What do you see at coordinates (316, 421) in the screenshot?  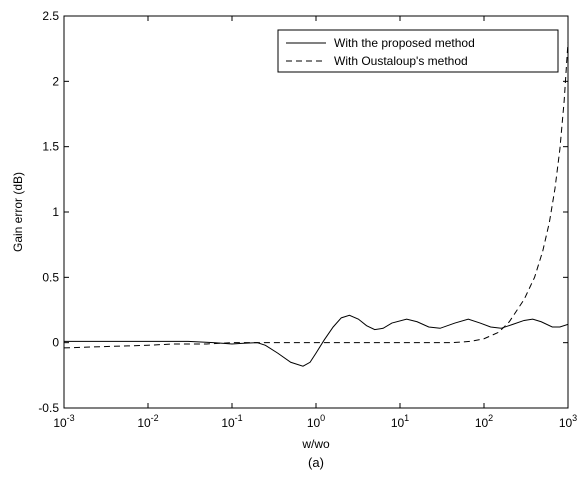 I see `x-tick-label: 10⁰` at bounding box center [316, 421].